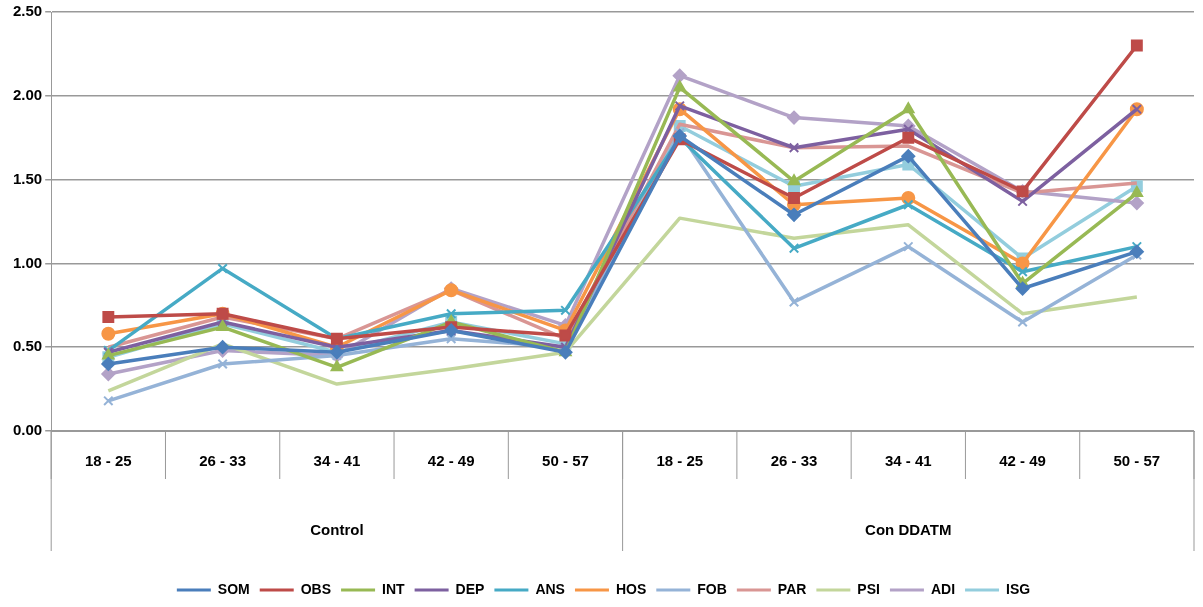  I want to click on legend-label: PSI, so click(868, 588).